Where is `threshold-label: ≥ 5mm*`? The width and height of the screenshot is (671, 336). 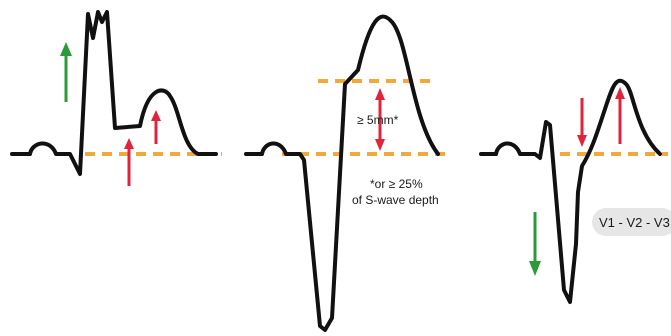 threshold-label: ≥ 5mm* is located at coordinates (378, 120).